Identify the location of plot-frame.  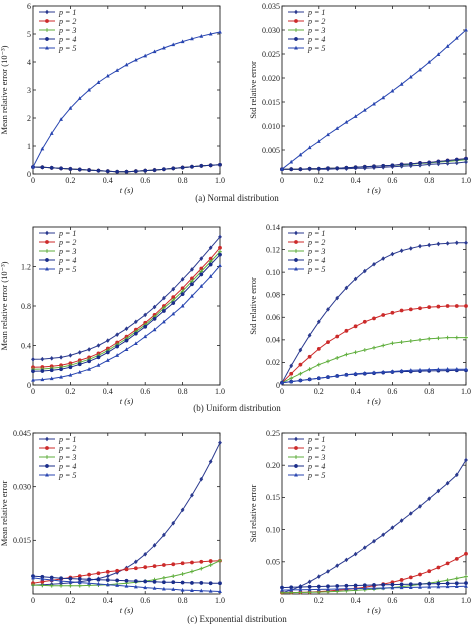
(374, 90).